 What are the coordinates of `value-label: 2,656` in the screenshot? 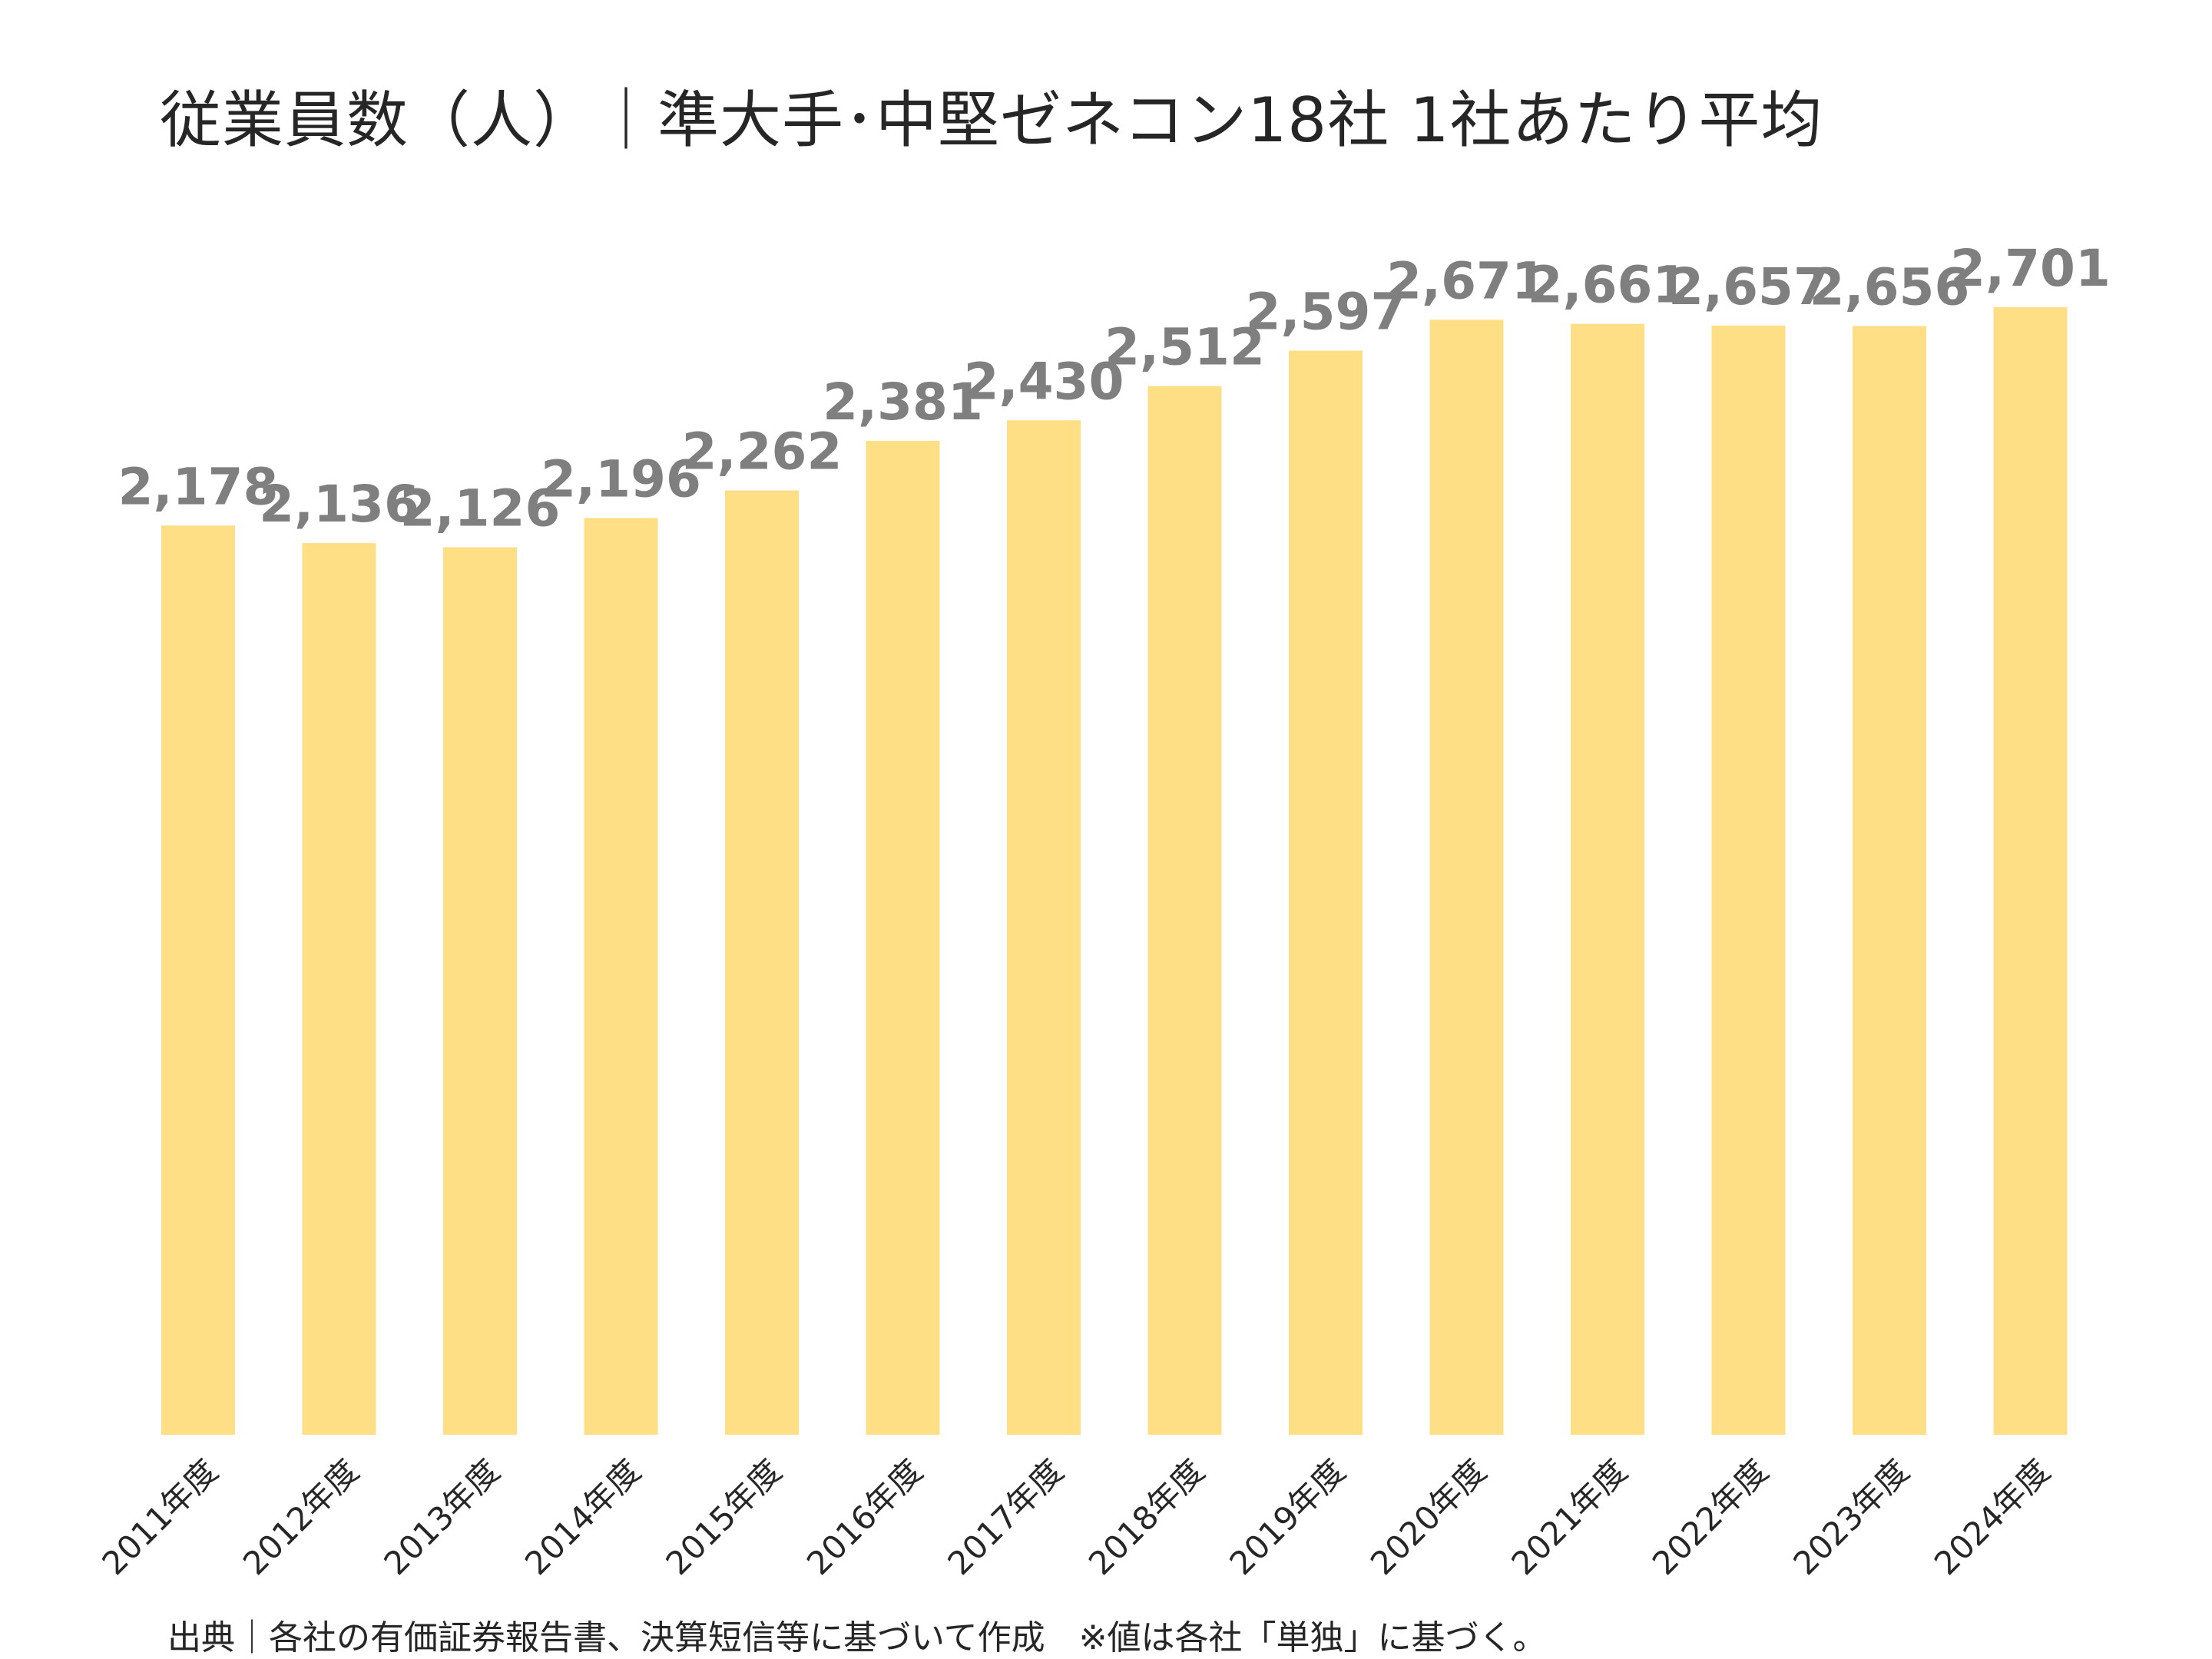 It's located at (1890, 287).